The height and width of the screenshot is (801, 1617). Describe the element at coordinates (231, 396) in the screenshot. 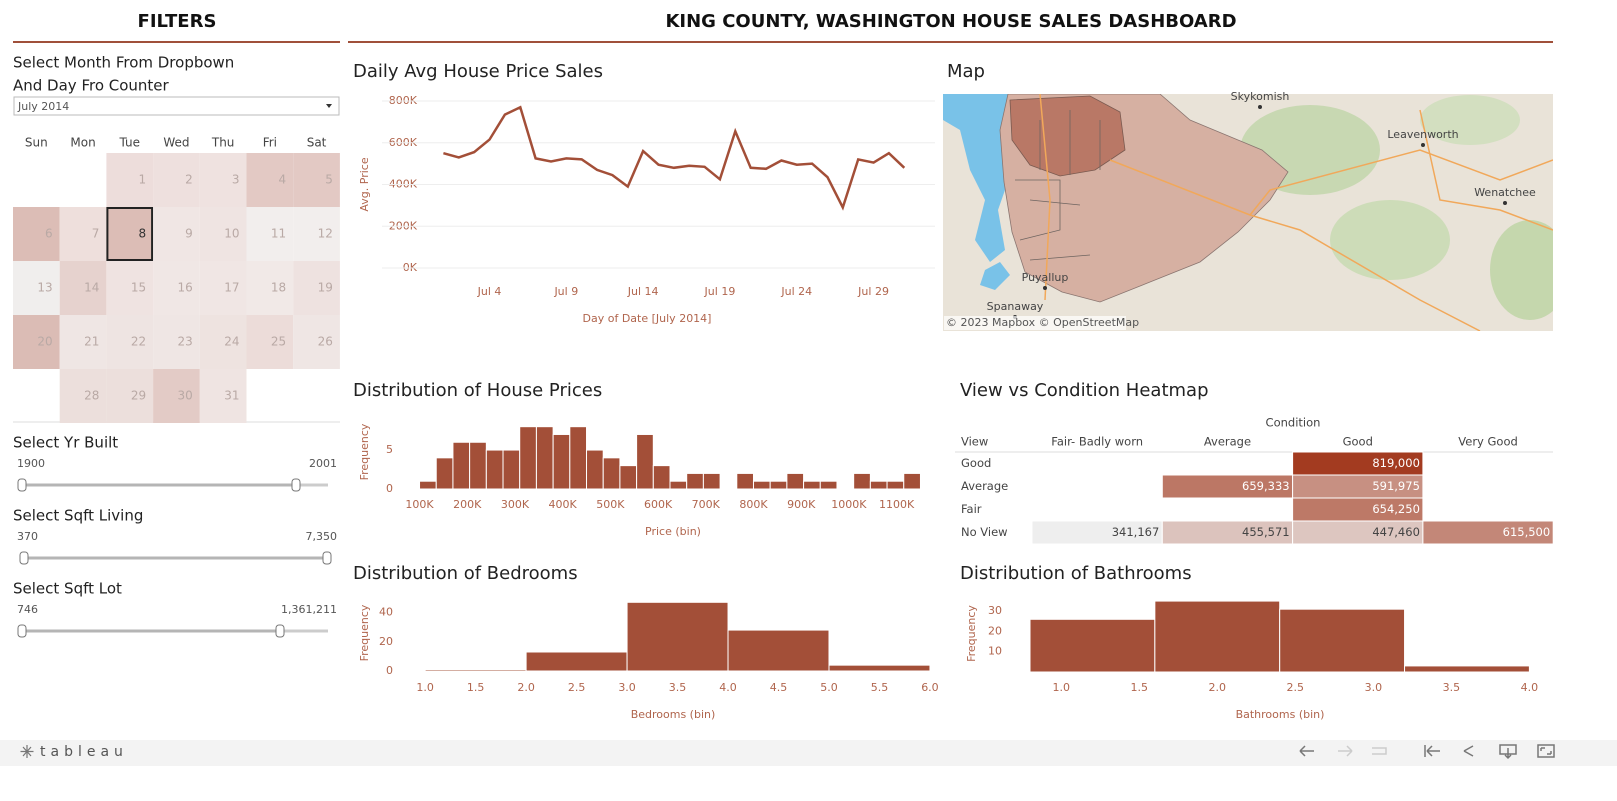

I see `day-number: 31` at that location.